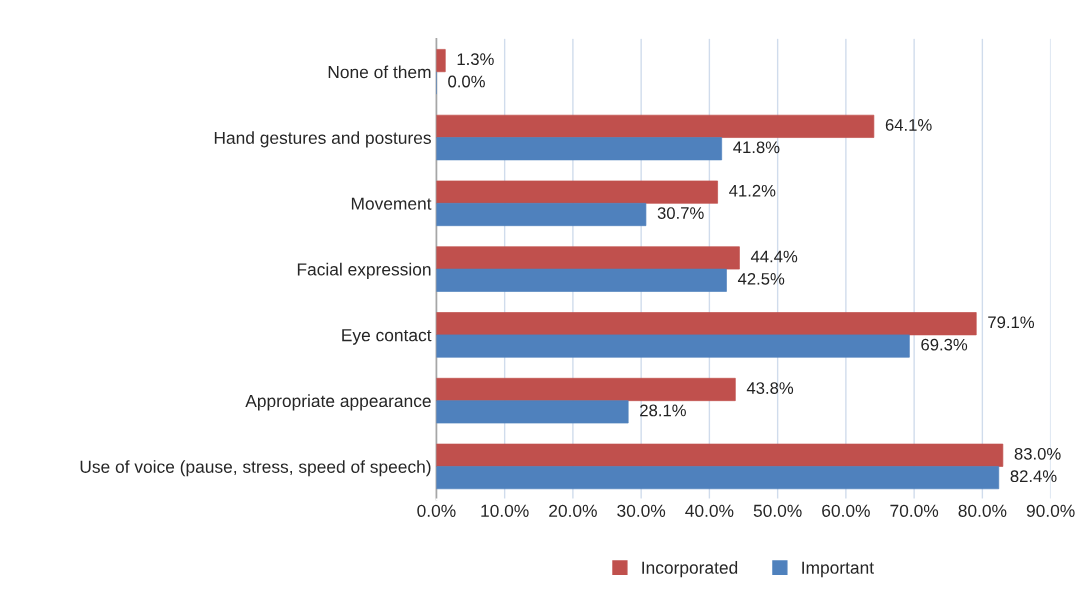 Image resolution: width=1091 pixels, height=598 pixels. Describe the element at coordinates (752, 190) in the screenshot. I see `data-label: 41.2%` at that location.